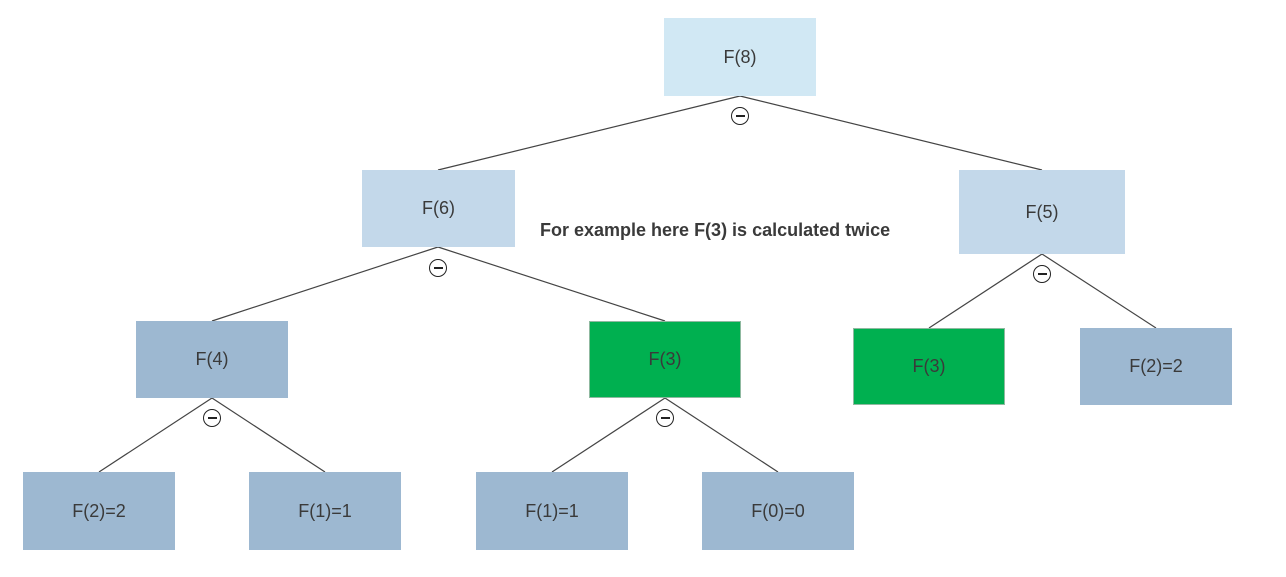  What do you see at coordinates (929, 366) in the screenshot?
I see `node-f3-right: F(3)` at bounding box center [929, 366].